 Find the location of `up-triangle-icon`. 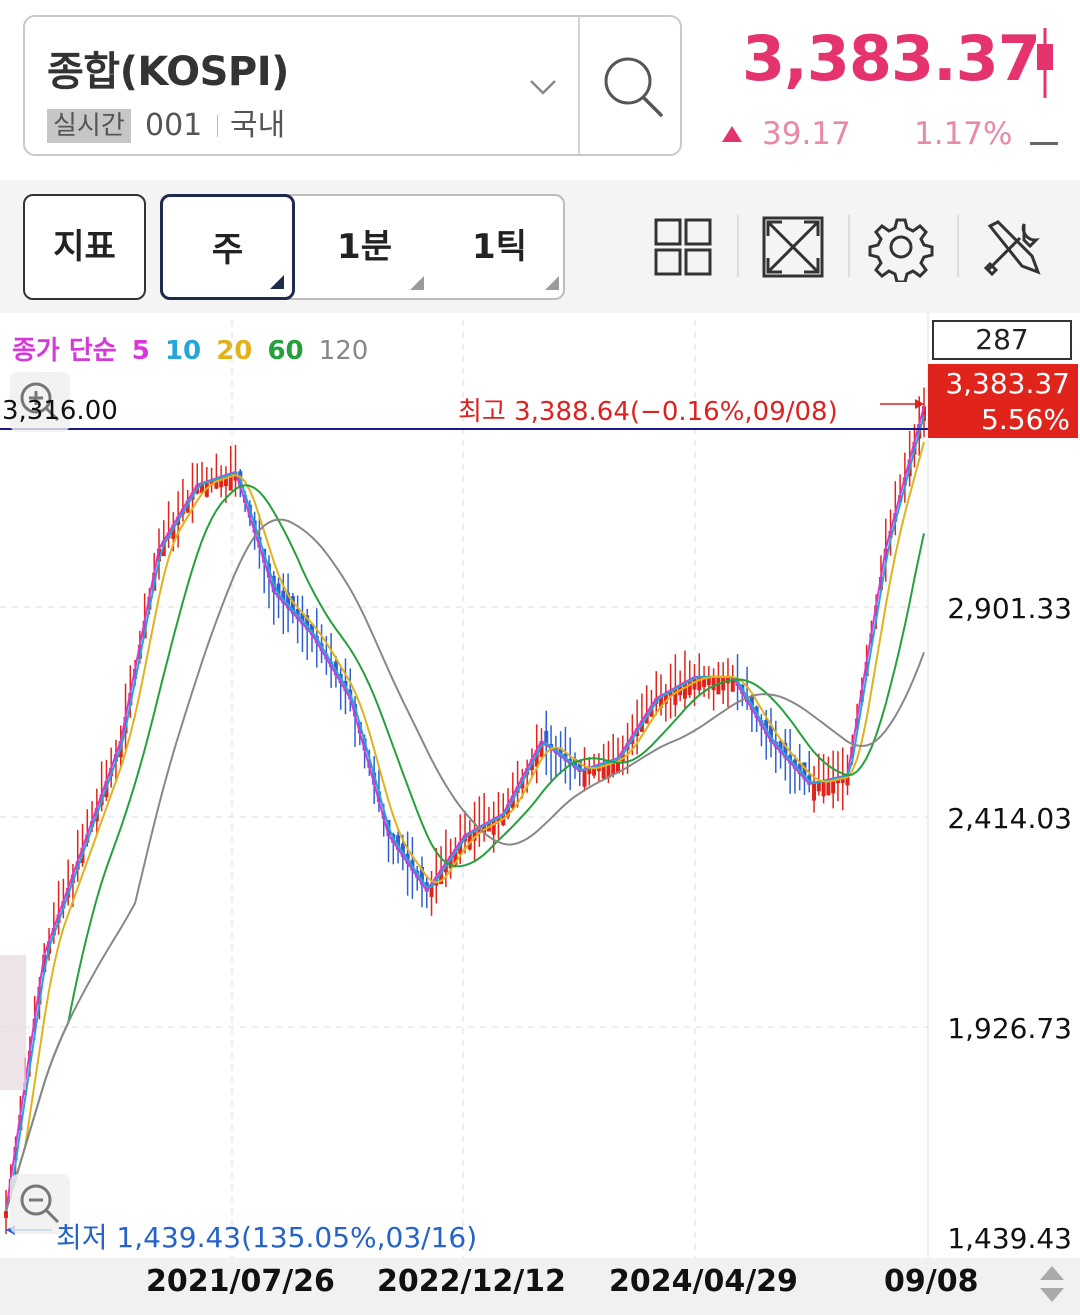

up-triangle-icon is located at coordinates (732, 134).